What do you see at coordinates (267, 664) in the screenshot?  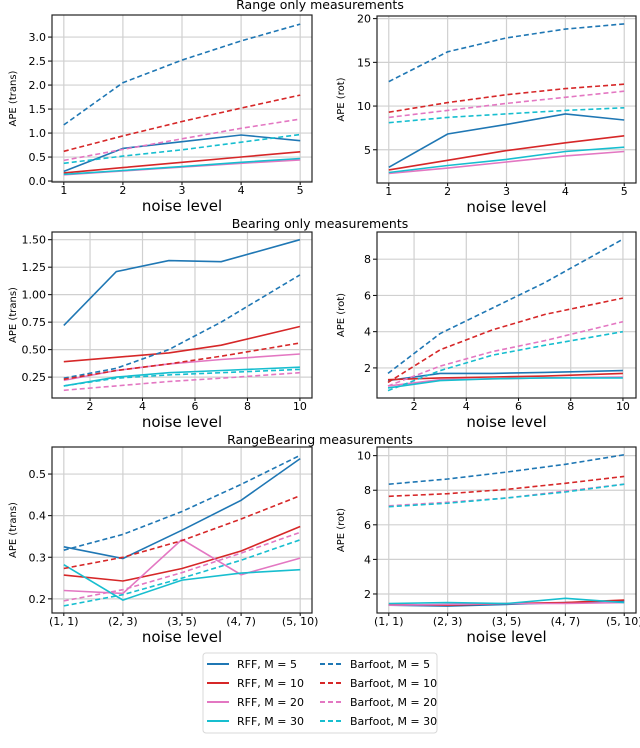 I see `legend-label: RFF, M = 5` at bounding box center [267, 664].